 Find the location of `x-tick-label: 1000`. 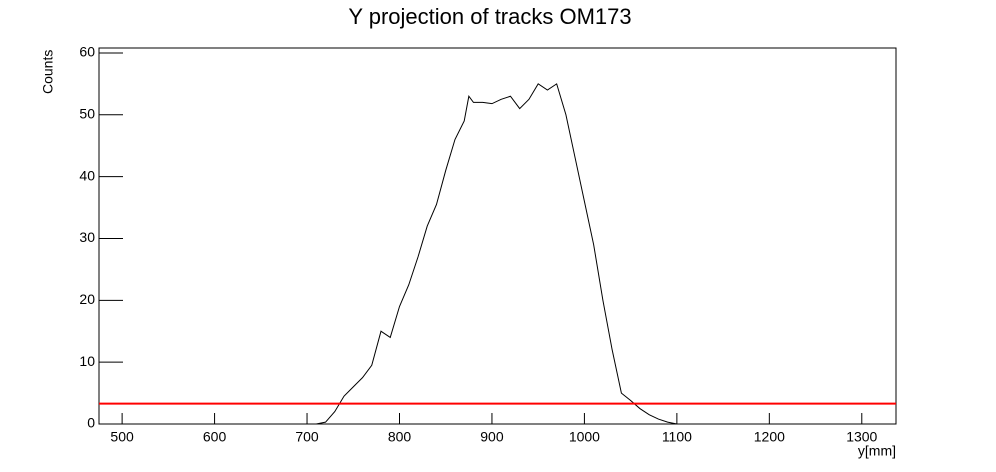

x-tick-label: 1000 is located at coordinates (584, 437).